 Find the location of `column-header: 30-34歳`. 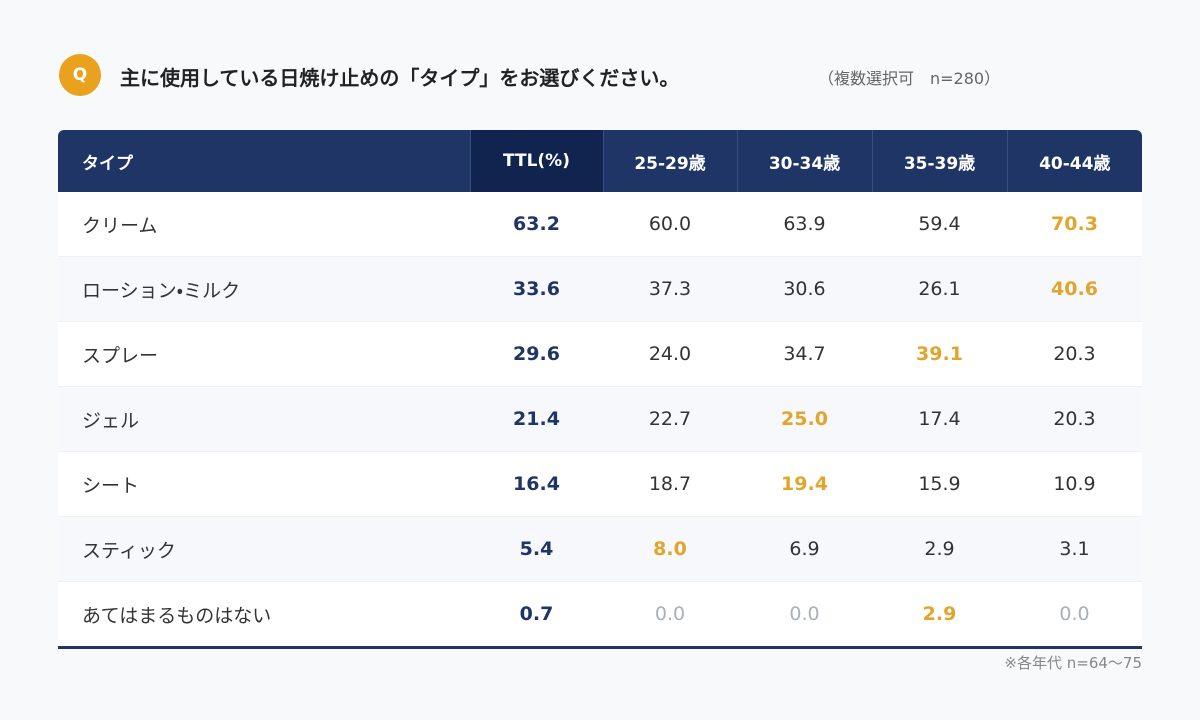

column-header: 30-34歳 is located at coordinates (804, 161).